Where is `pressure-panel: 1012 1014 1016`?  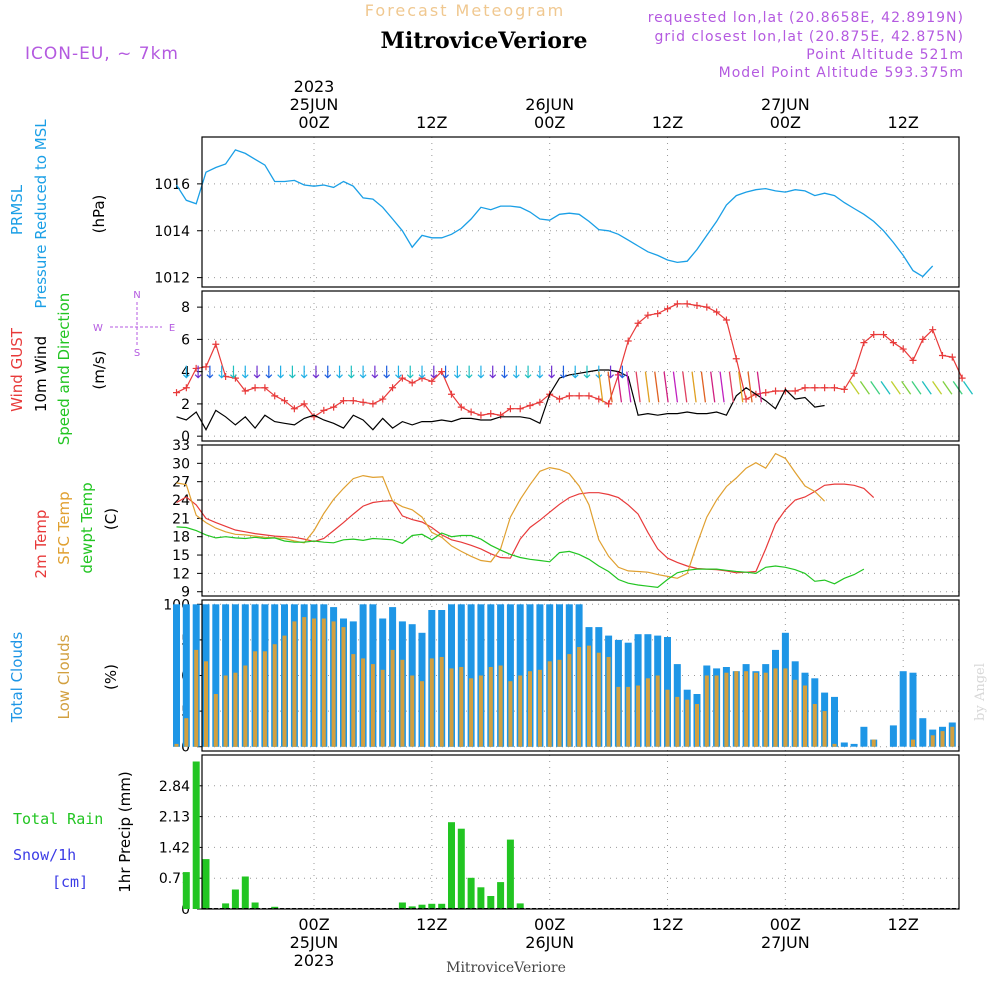 pressure-panel: 1012 1014 1016 is located at coordinates (557, 212).